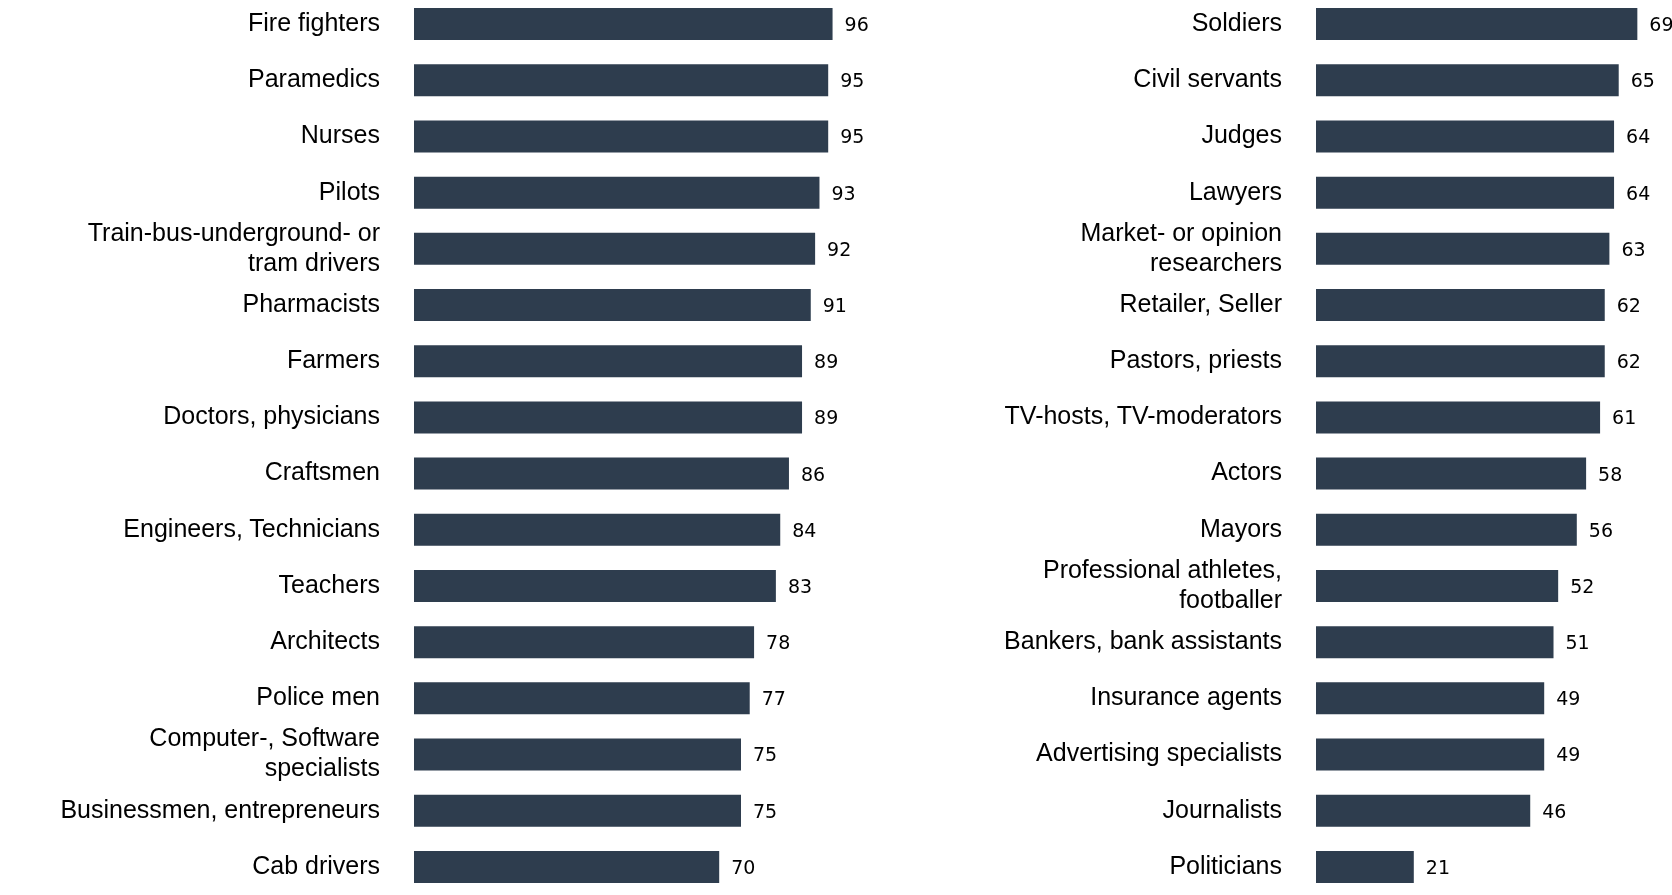 This screenshot has height=895, width=1672. Describe the element at coordinates (1236, 21) in the screenshot. I see `y-tick-label: Soldiers` at that location.